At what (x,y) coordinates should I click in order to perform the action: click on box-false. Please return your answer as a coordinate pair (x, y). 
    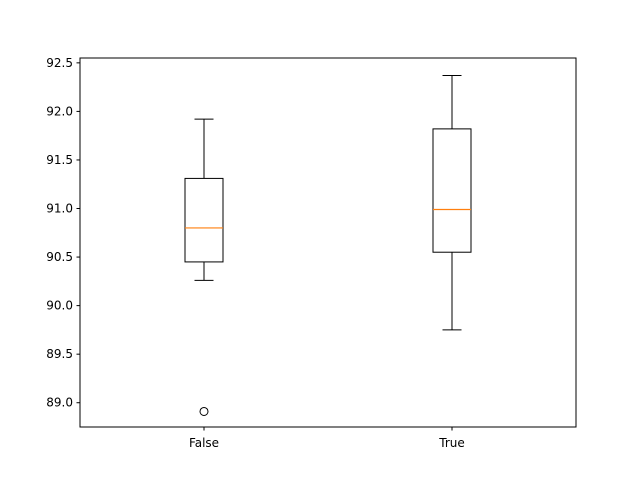
    Looking at the image, I should click on (204, 220).